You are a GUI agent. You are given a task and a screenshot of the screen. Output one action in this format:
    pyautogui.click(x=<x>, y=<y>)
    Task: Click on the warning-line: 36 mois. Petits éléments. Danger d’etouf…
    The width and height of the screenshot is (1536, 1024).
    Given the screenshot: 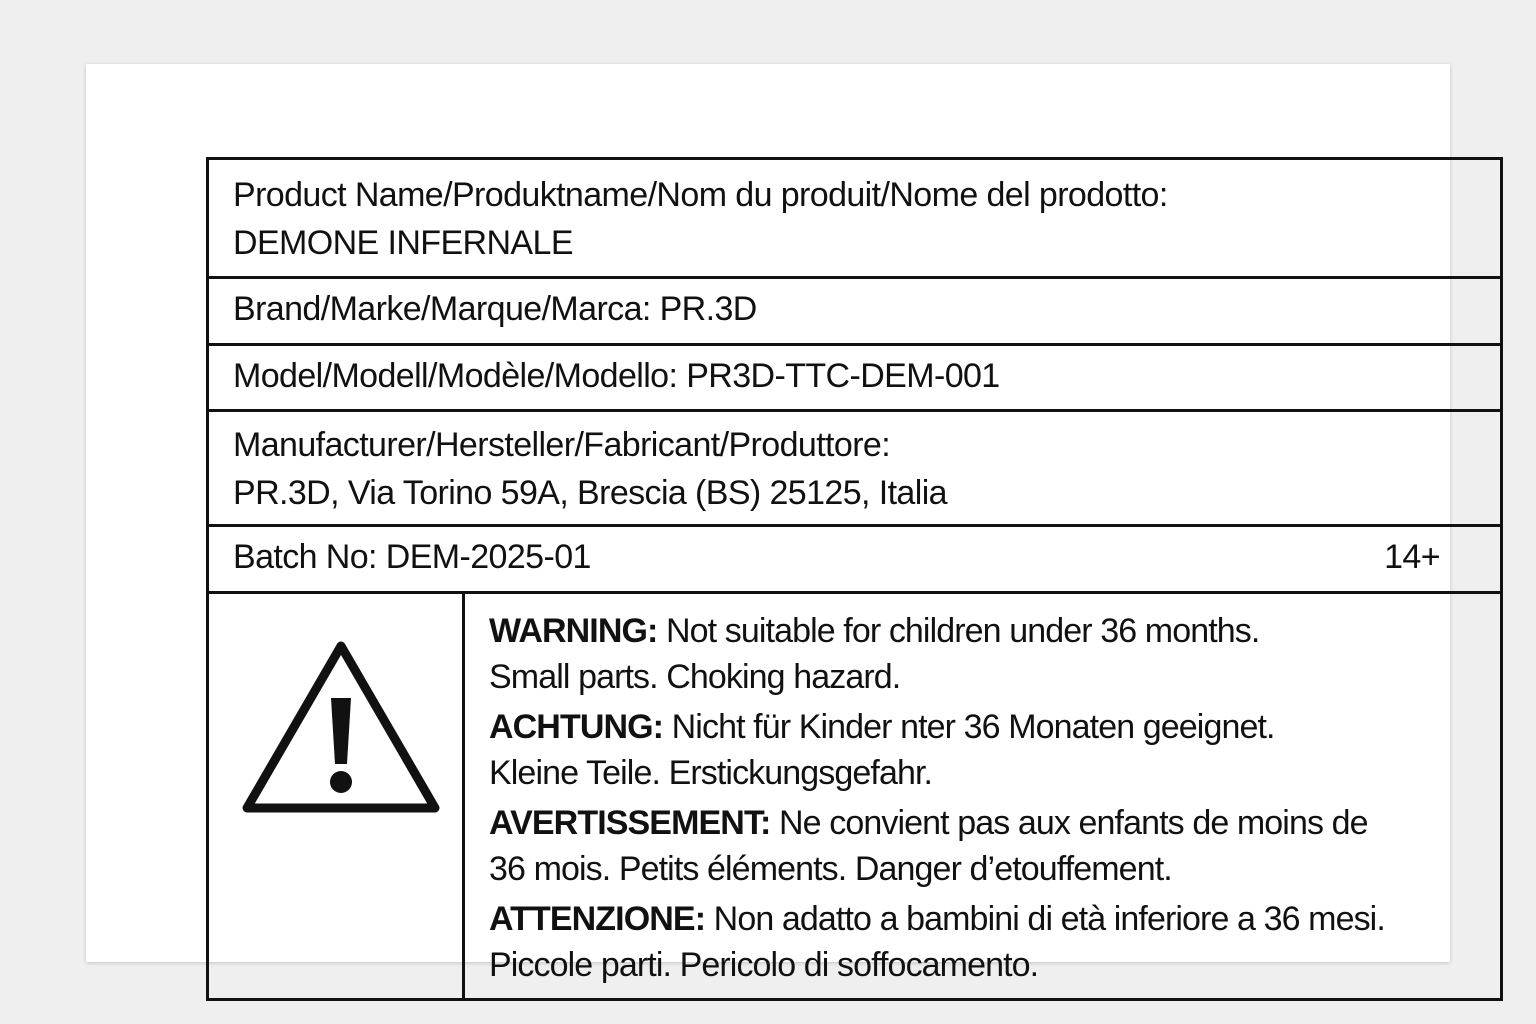 What is the action you would take?
    pyautogui.click(x=831, y=869)
    